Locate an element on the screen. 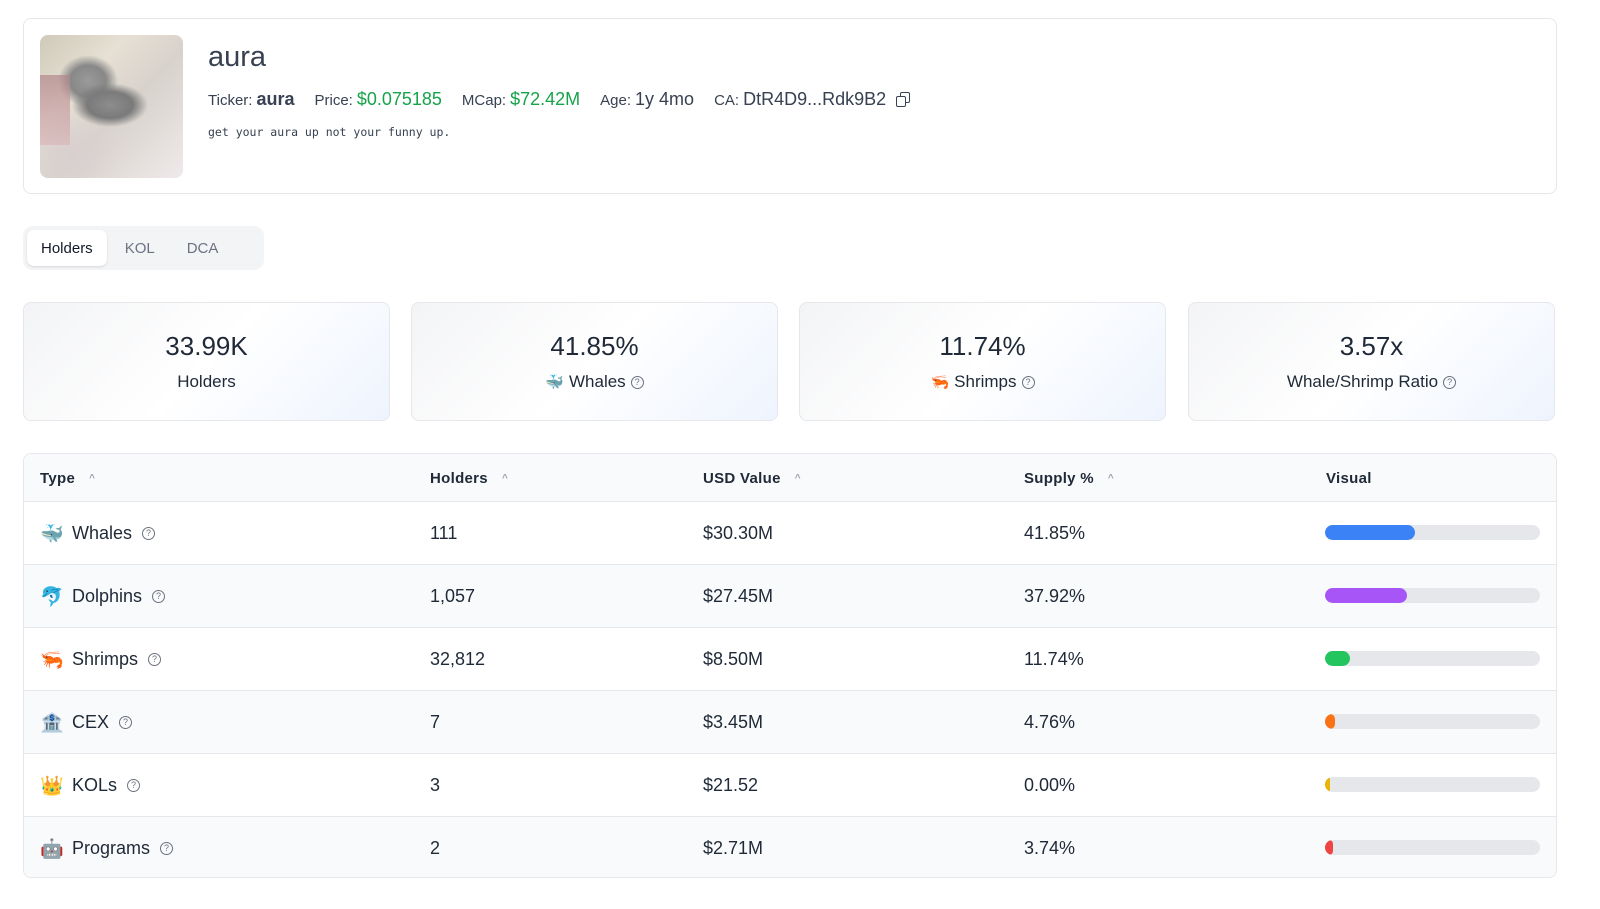 Image resolution: width=1600 pixels, height=909 pixels. crown-icon: 👑 is located at coordinates (52, 785).